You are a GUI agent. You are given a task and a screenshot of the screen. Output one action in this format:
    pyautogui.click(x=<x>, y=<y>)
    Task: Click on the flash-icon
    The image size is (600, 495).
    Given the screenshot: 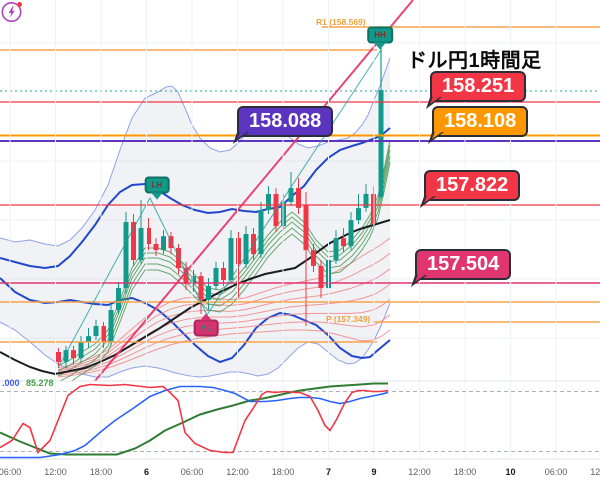 What is the action you would take?
    pyautogui.click(x=12, y=12)
    